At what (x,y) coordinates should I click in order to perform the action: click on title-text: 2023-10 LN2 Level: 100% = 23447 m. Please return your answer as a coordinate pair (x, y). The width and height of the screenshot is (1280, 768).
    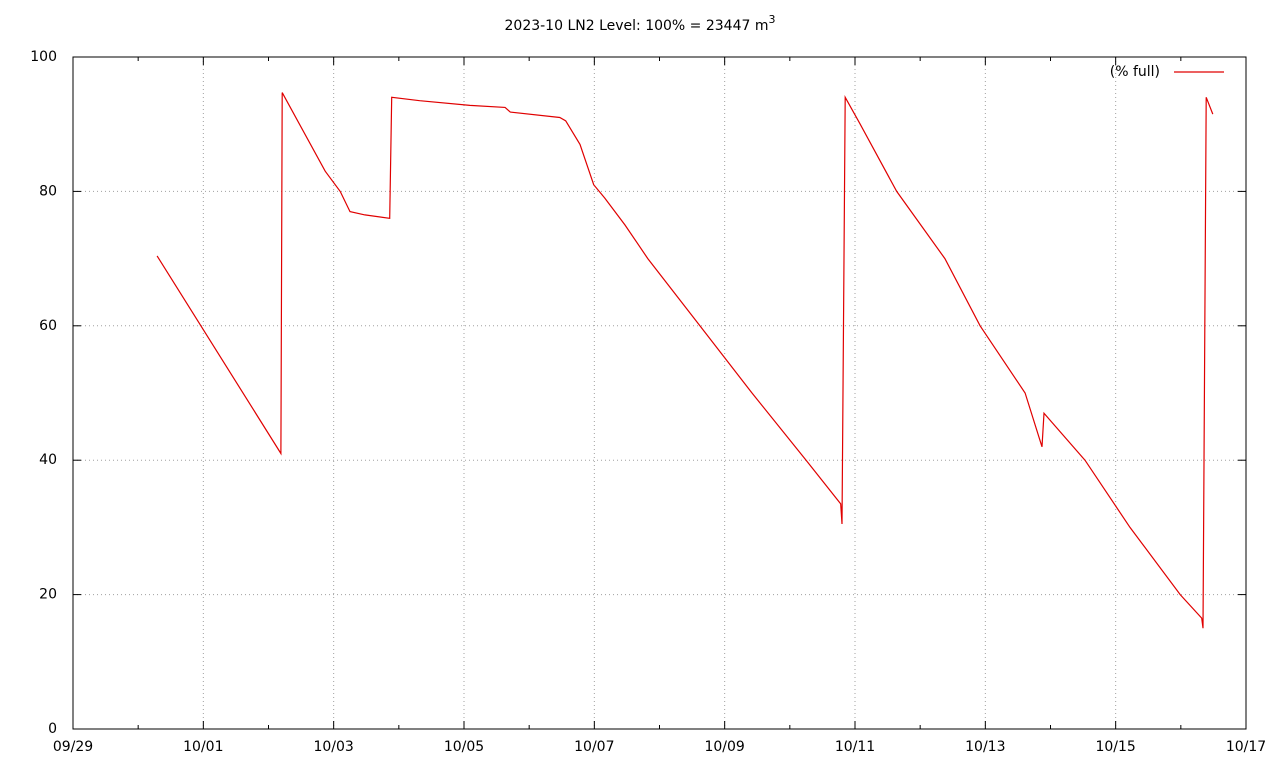
    Looking at the image, I should click on (637, 26).